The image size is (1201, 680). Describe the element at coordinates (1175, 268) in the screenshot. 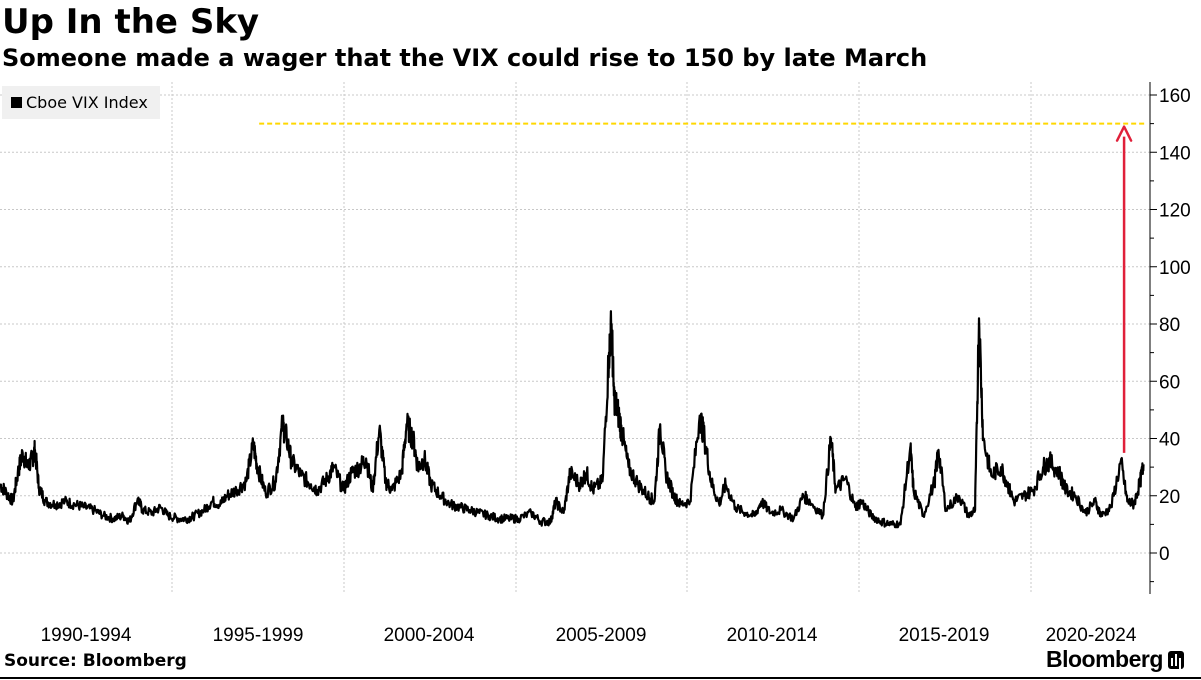

I see `y-tick-label: 100` at that location.